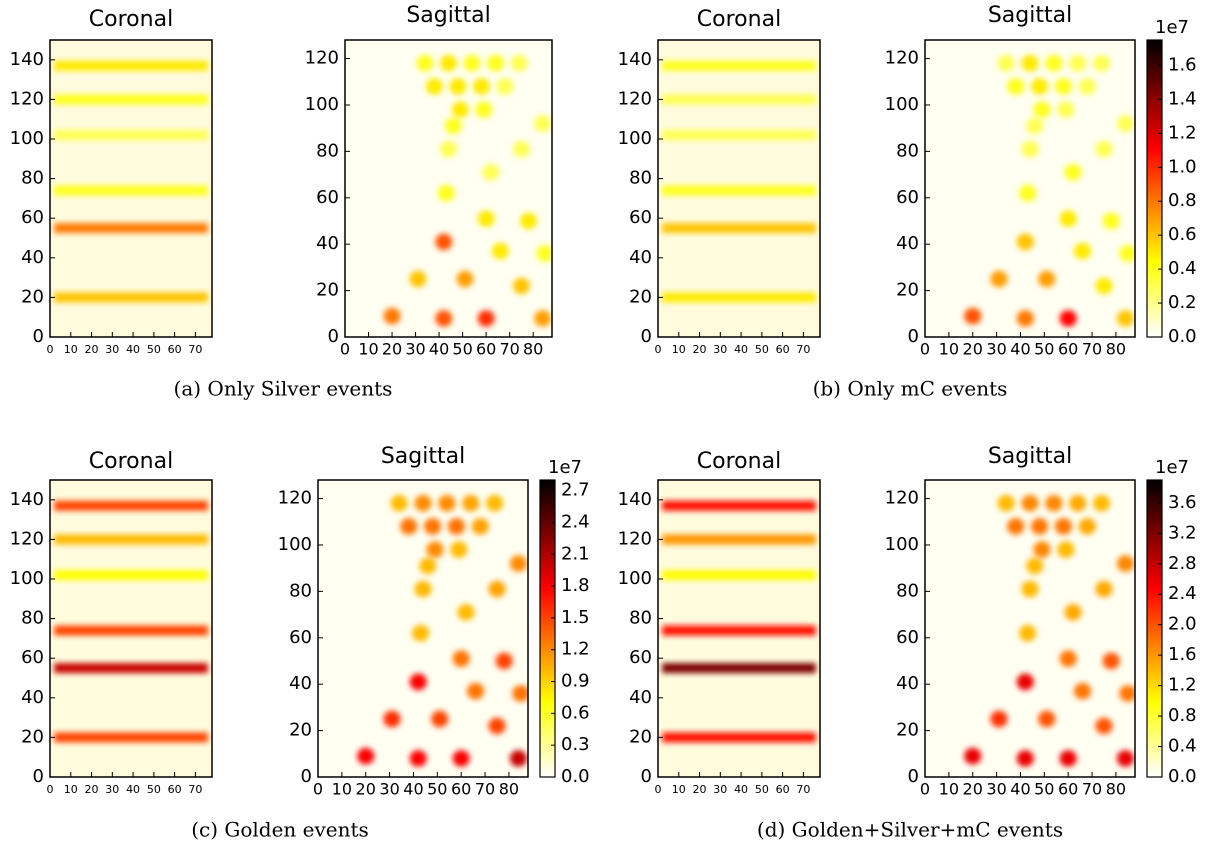 This screenshot has height=847, width=1221. Describe the element at coordinates (131, 628) in the screenshot. I see `axes-frame` at that location.